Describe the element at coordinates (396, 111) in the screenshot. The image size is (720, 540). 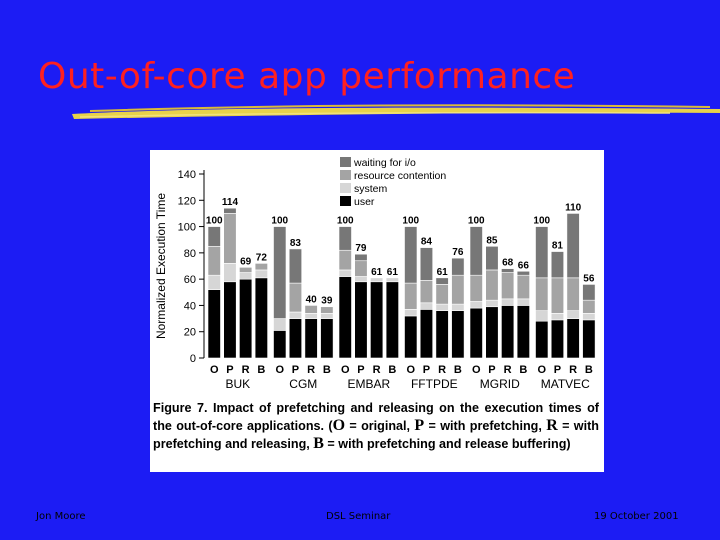
I see `title-underline-brushstroke` at that location.